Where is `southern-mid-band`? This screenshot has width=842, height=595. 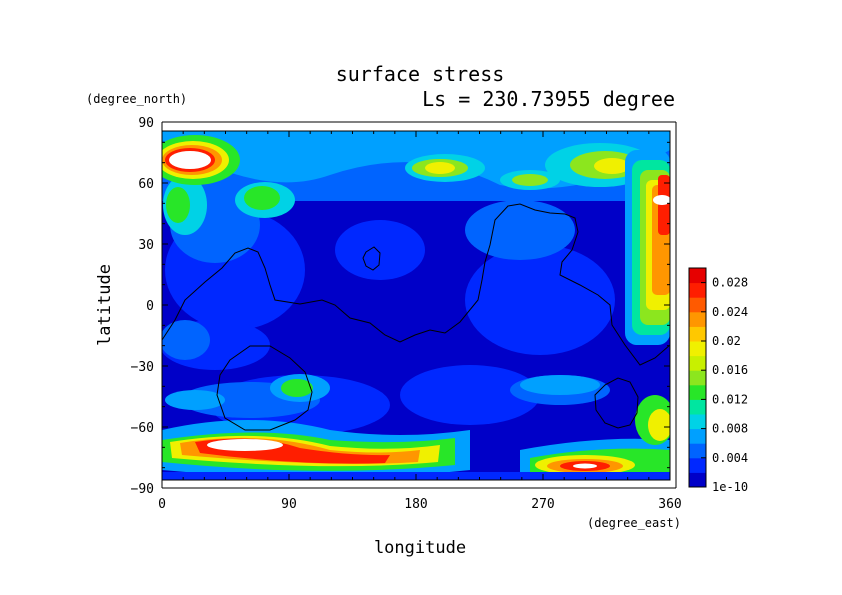 southern-mid-band is located at coordinates (382, 392).